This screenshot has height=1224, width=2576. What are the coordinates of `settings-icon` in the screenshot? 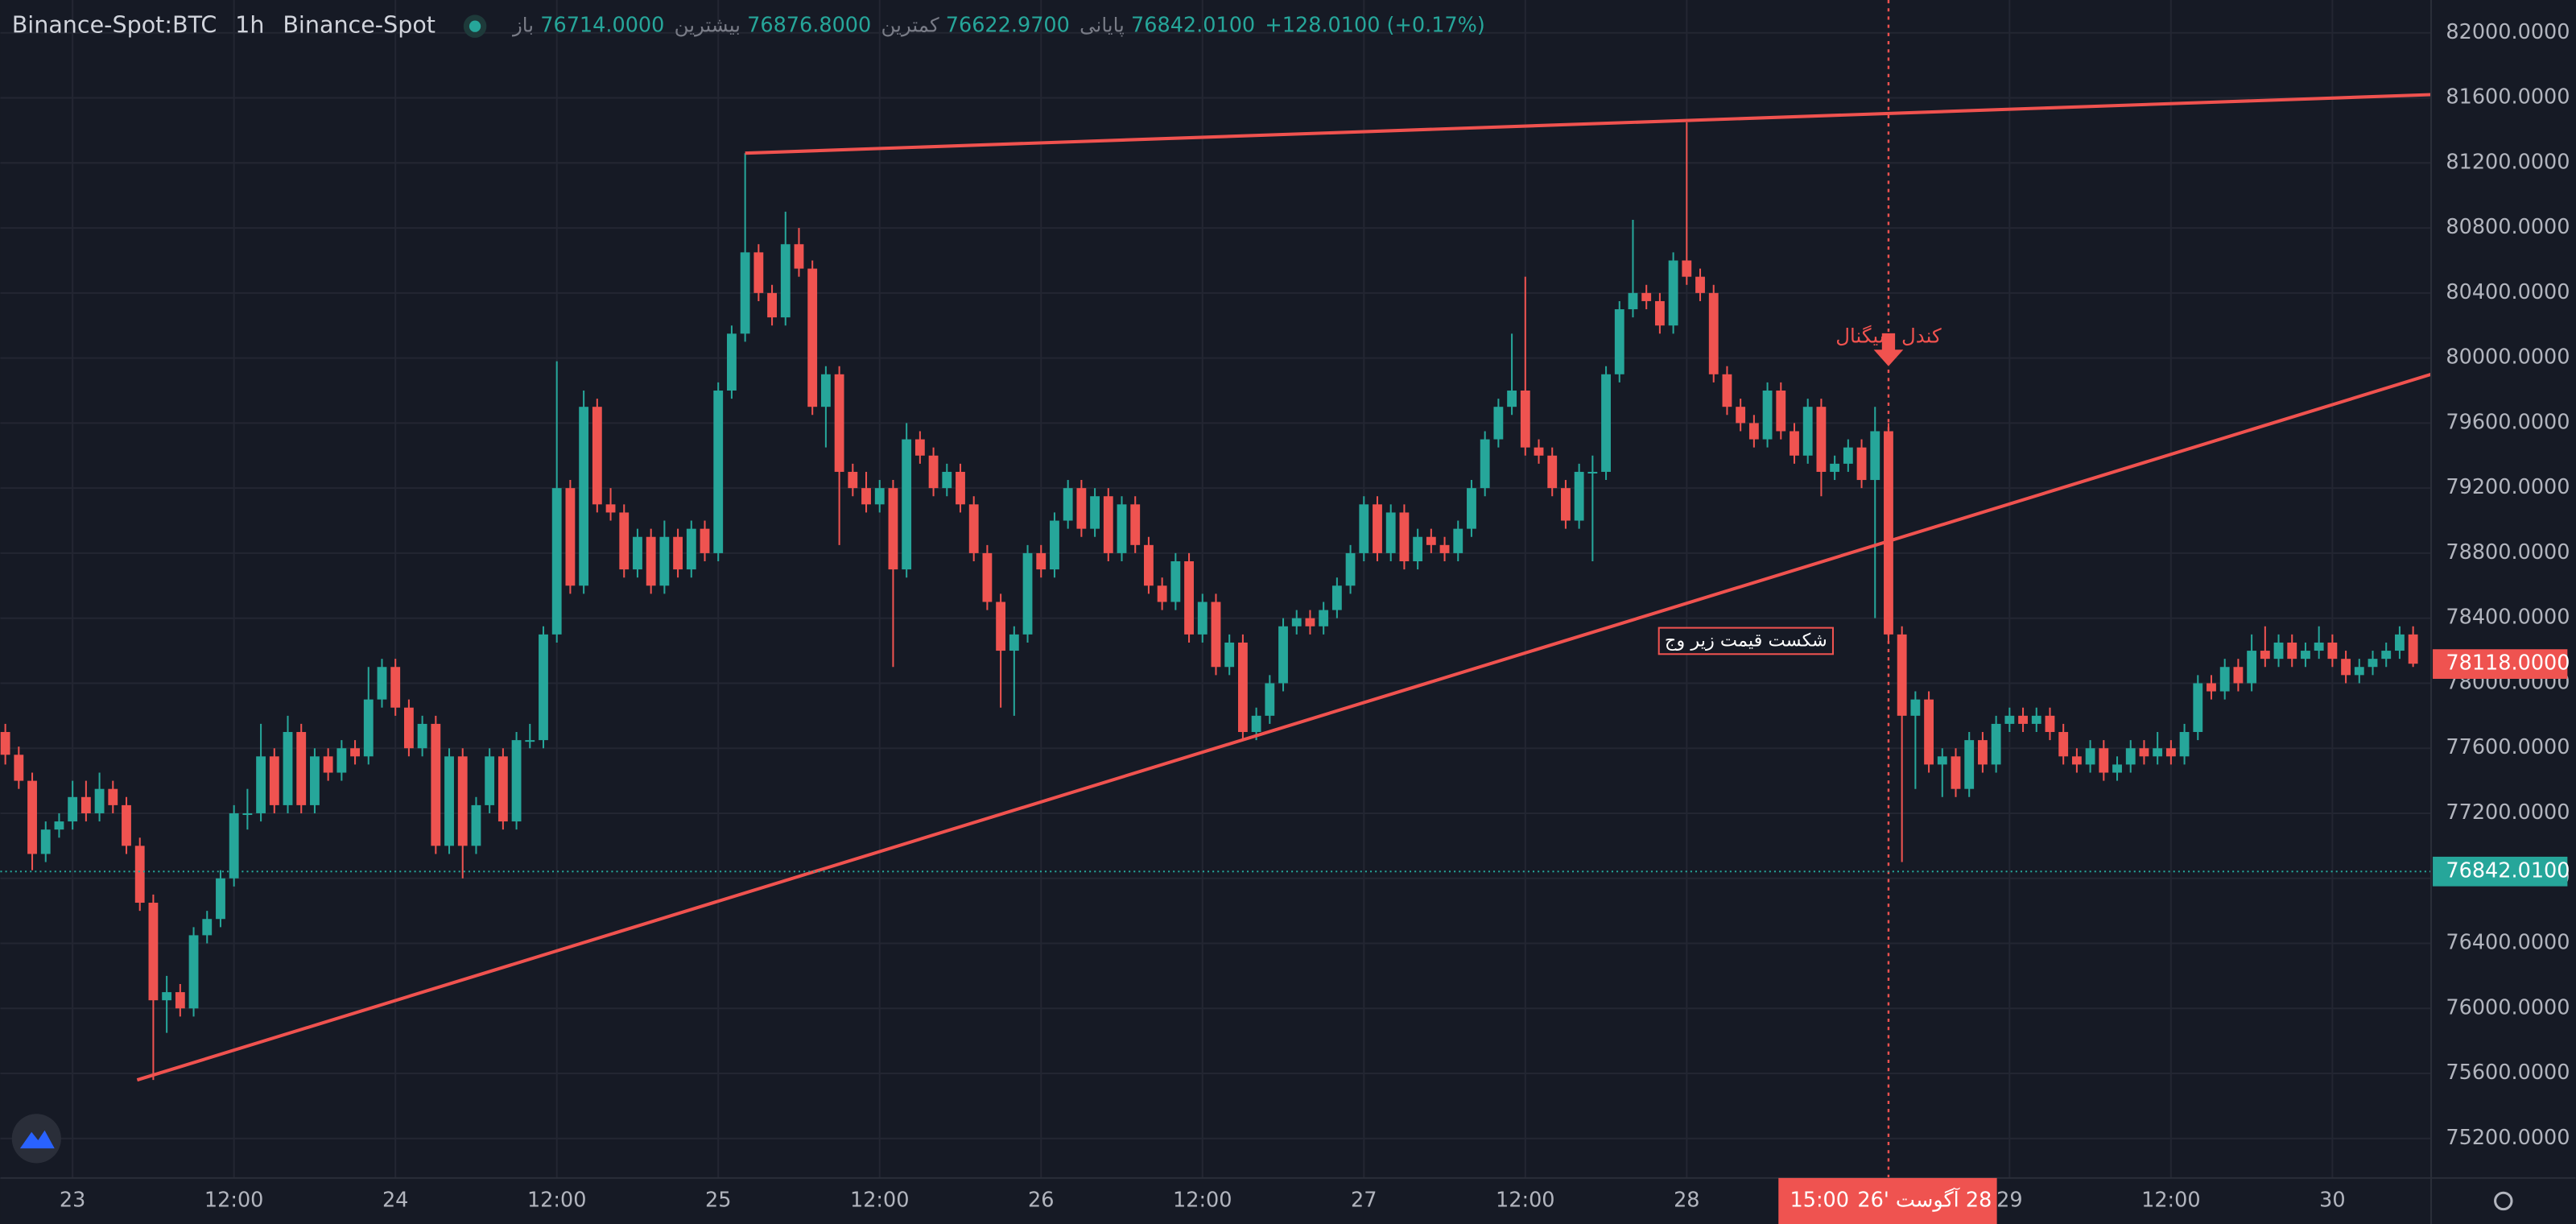 It's located at (2503, 1201).